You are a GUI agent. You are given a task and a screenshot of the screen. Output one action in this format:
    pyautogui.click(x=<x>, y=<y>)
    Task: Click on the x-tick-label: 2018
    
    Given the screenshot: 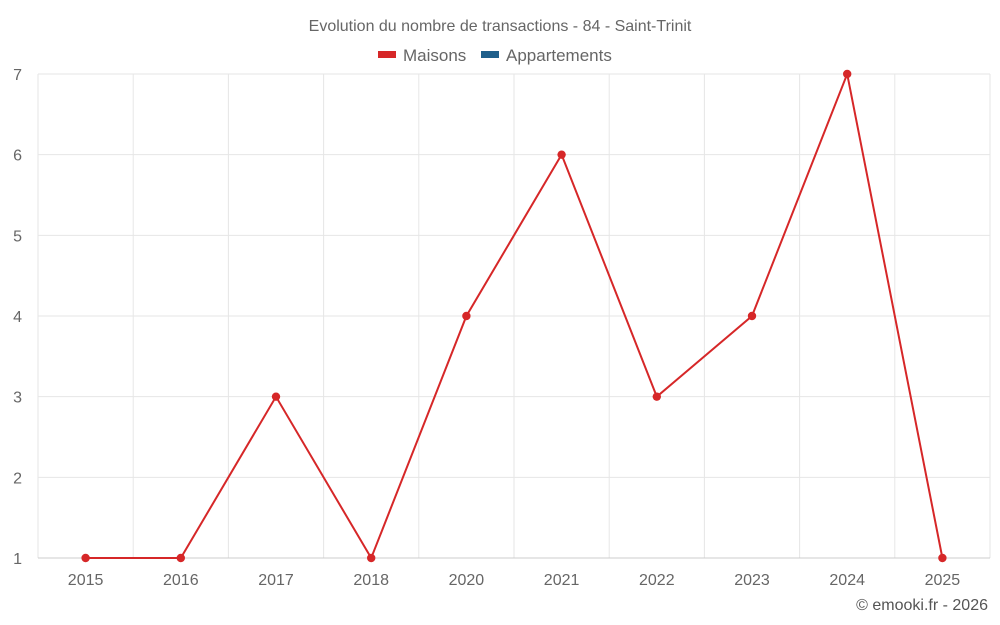 What is the action you would take?
    pyautogui.click(x=371, y=580)
    